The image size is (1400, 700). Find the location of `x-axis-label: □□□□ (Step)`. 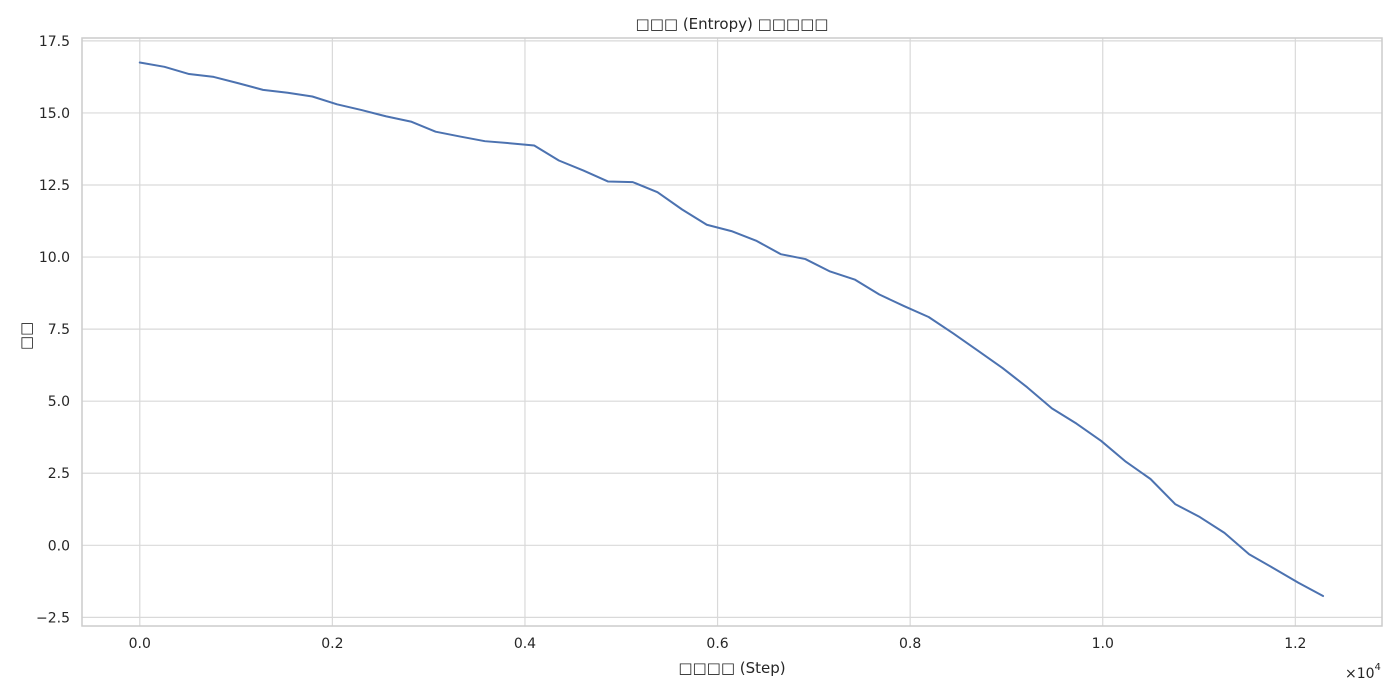

x-axis-label: □□□□ (Step) is located at coordinates (731, 668).